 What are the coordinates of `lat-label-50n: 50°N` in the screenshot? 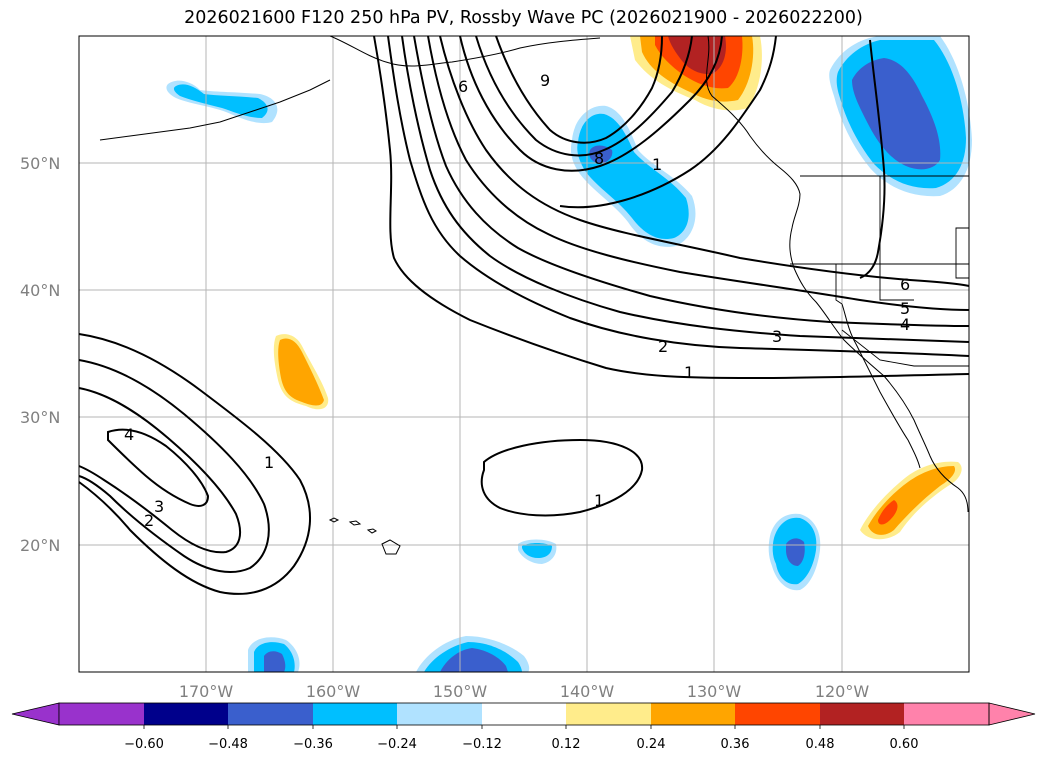 It's located at (40, 163).